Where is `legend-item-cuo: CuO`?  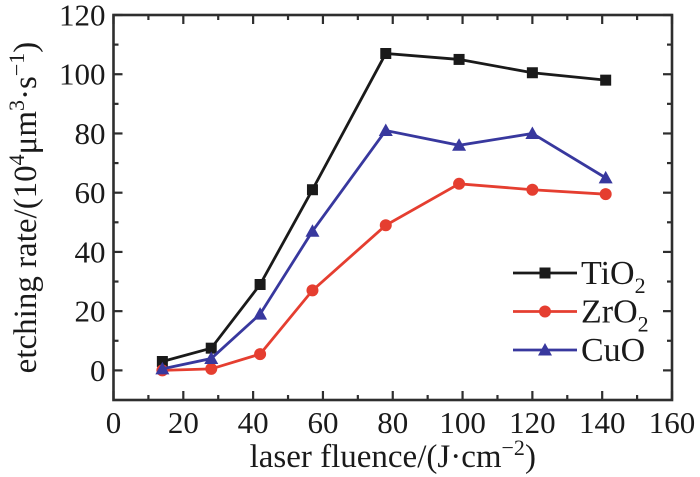
legend-item-cuo: CuO is located at coordinates (579, 350).